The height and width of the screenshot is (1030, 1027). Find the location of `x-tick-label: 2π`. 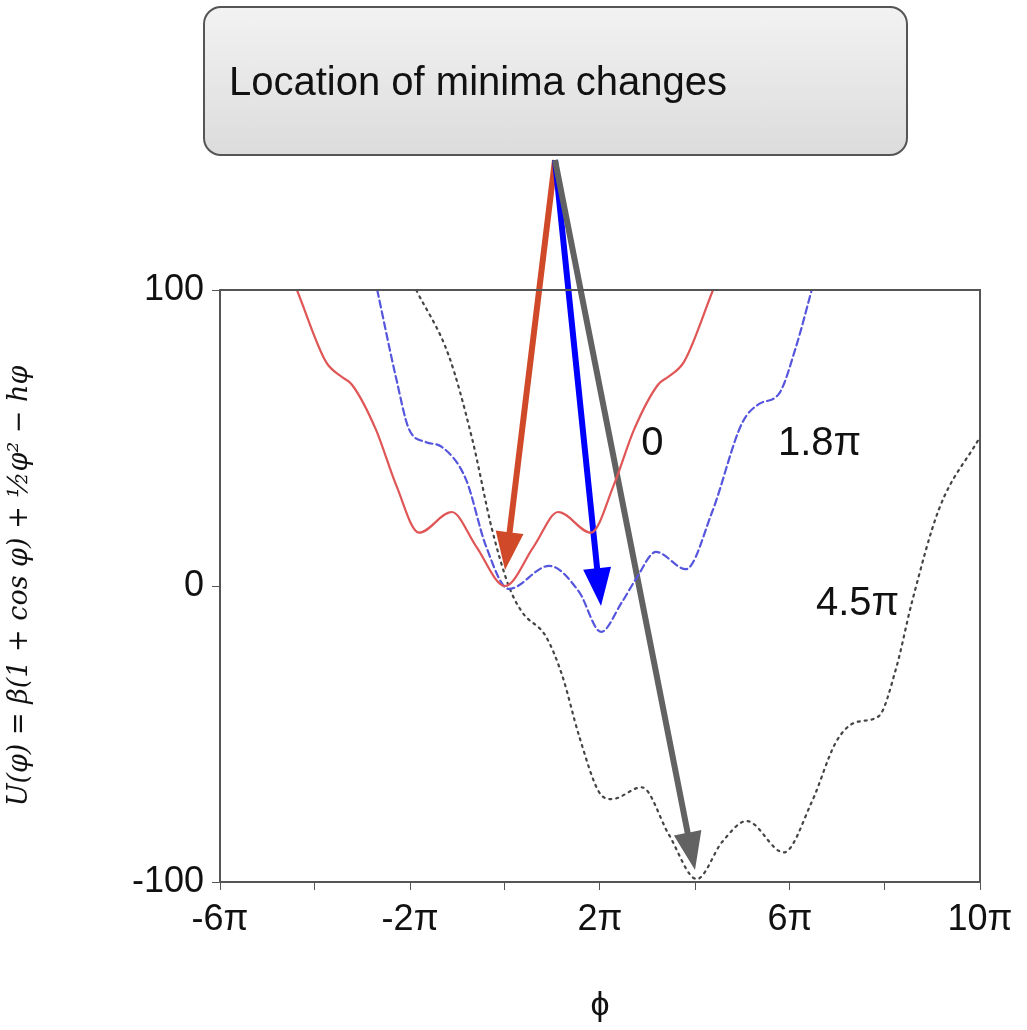

x-tick-label: 2π is located at coordinates (600, 917).